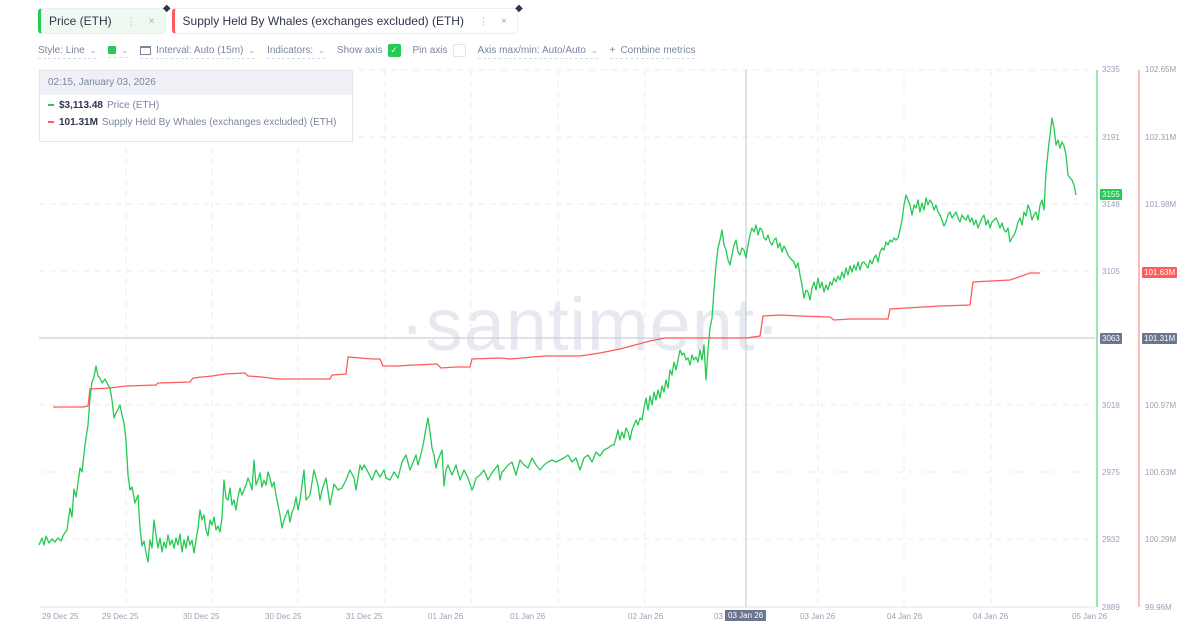  Describe the element at coordinates (1111, 137) in the screenshot. I see `price-tick: 3191` at that location.